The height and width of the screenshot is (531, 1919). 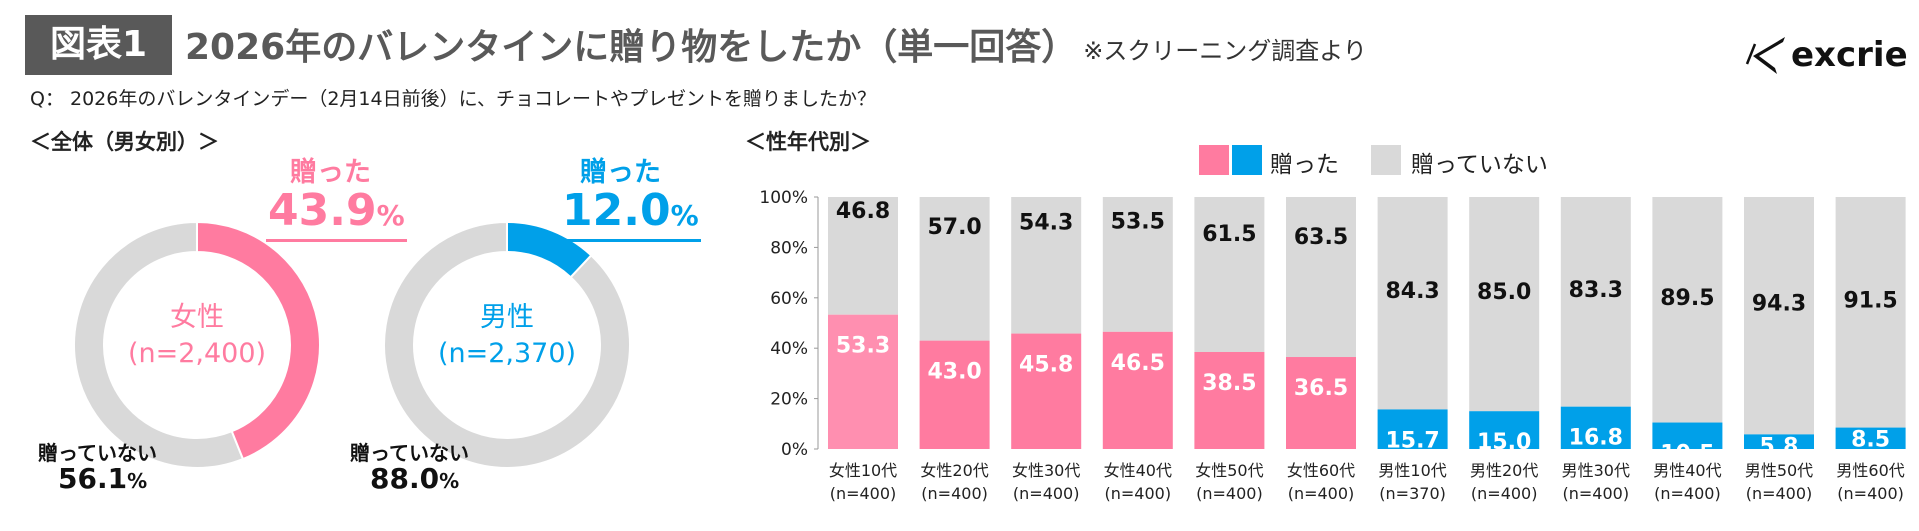 I want to click on data-label-gave: 43.0, so click(x=954, y=372).